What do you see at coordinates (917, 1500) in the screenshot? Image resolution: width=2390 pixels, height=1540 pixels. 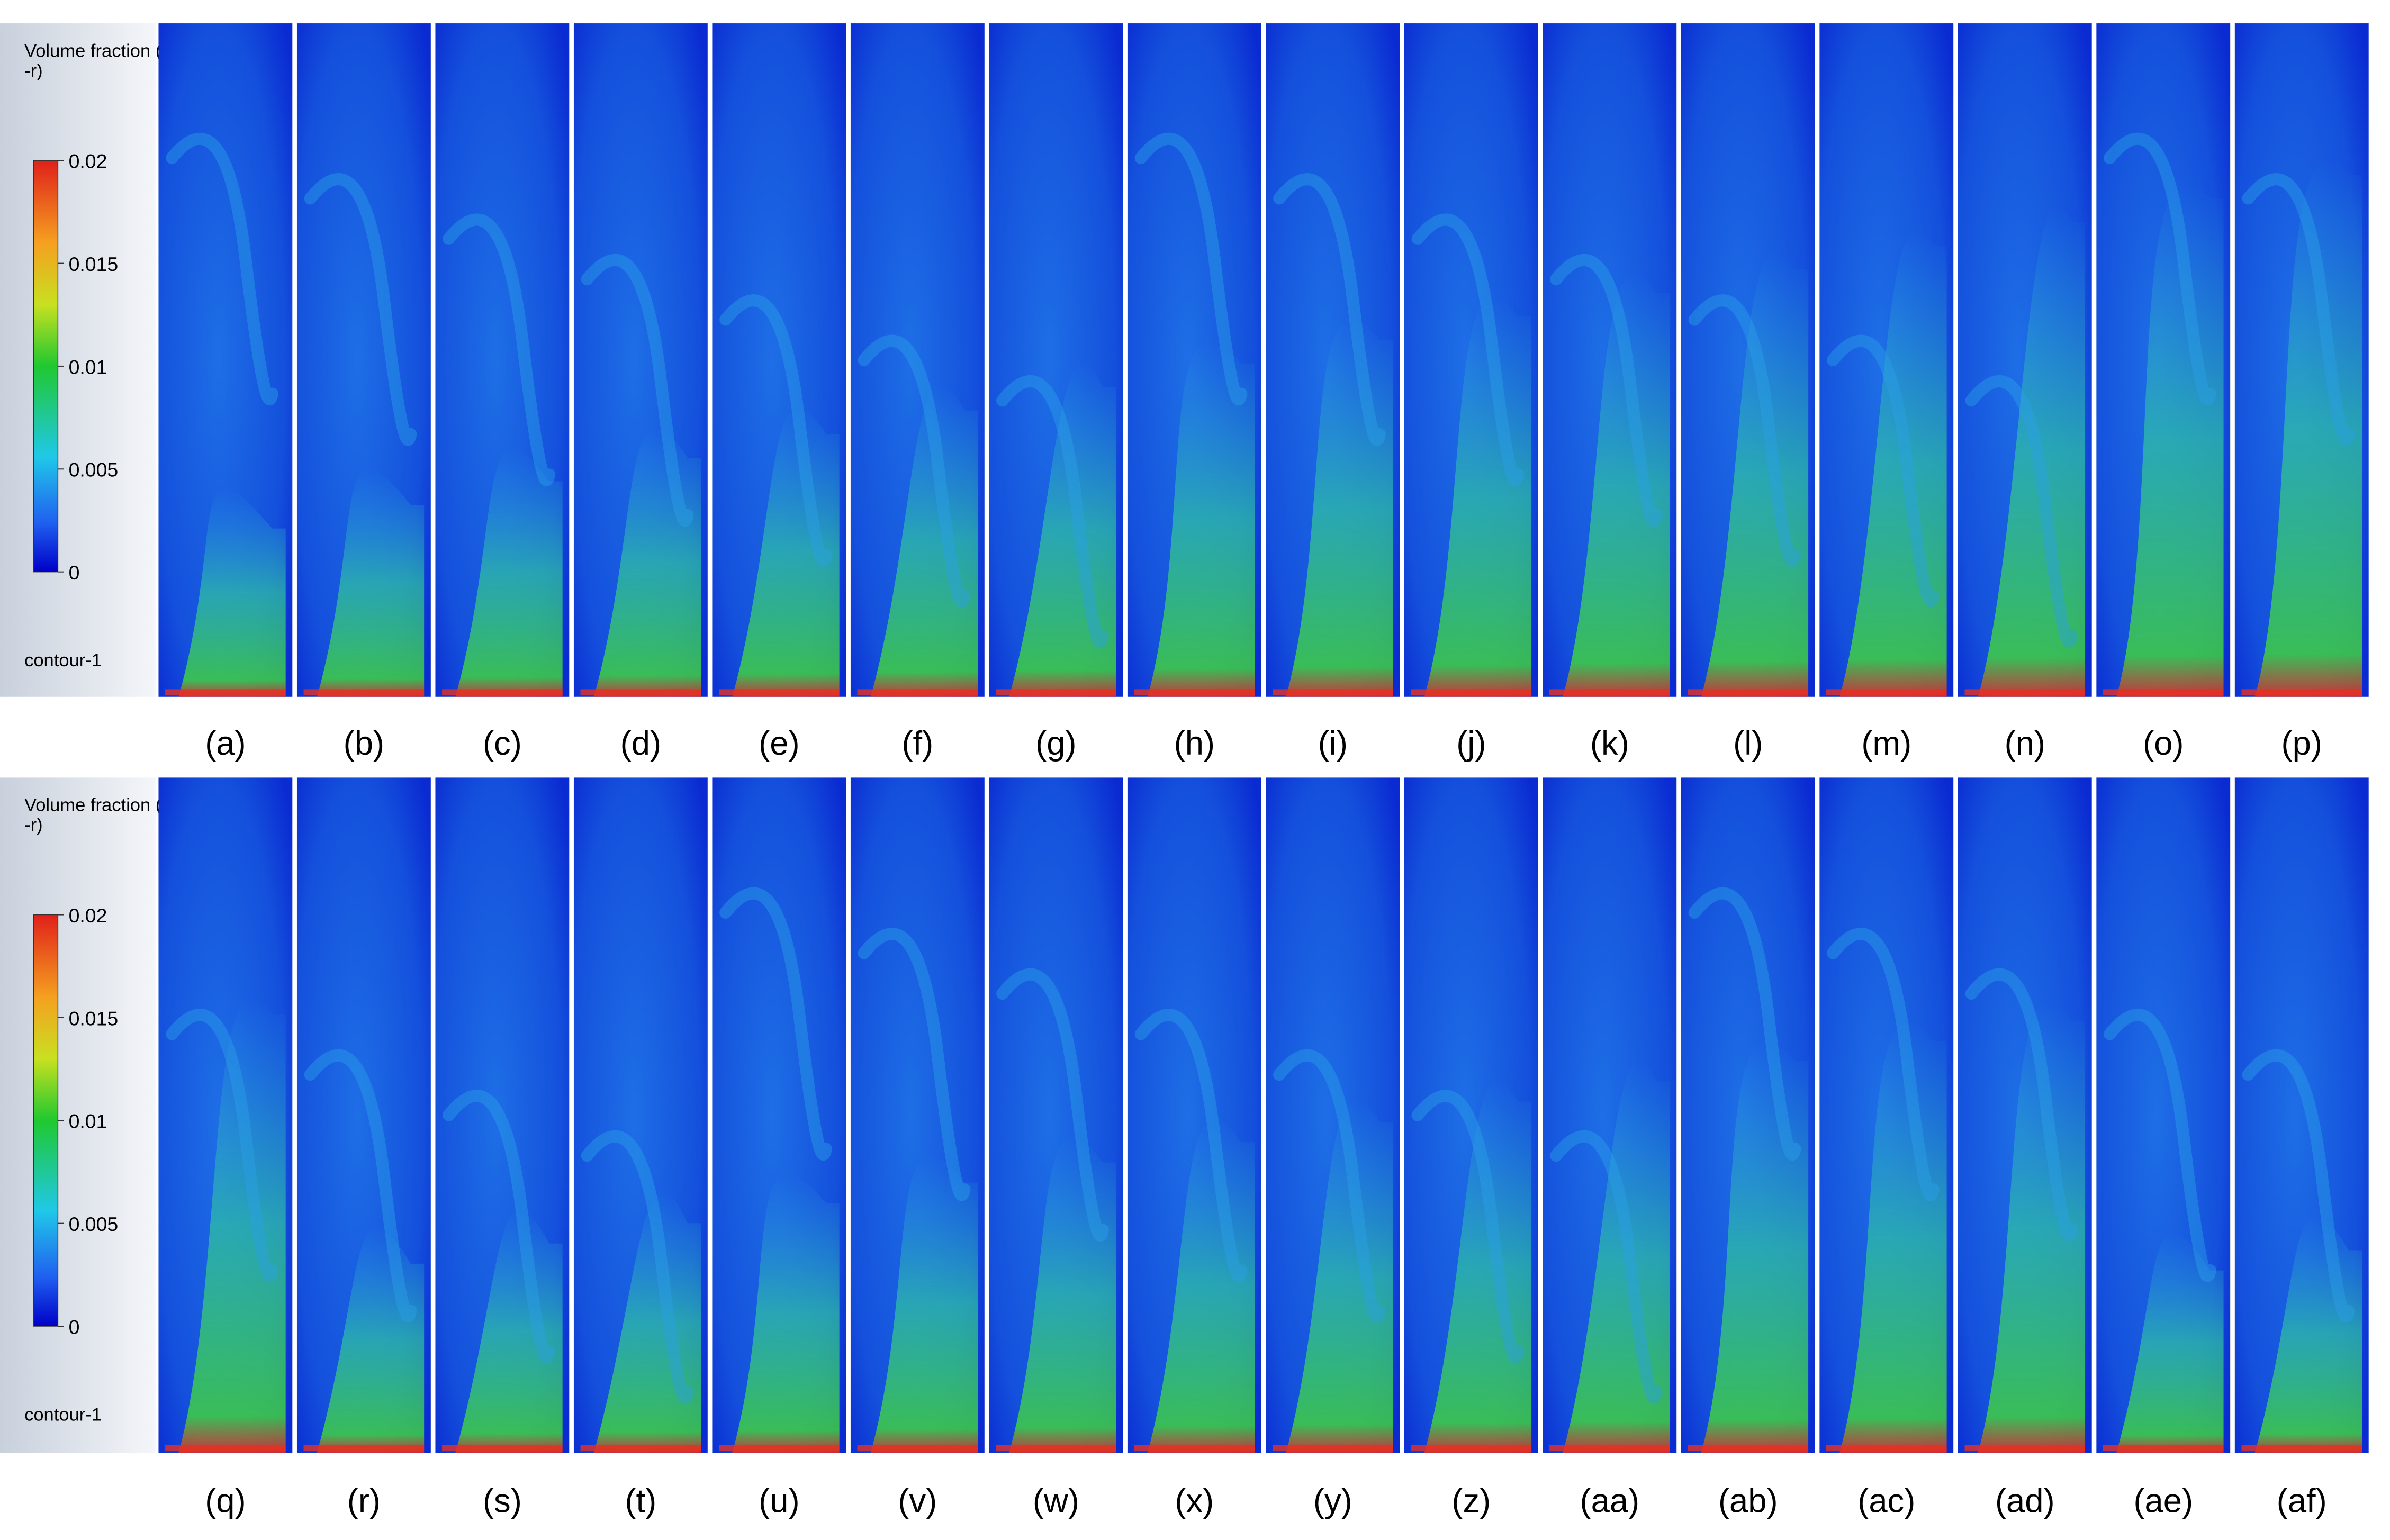 I see `panel-label: (v)` at bounding box center [917, 1500].